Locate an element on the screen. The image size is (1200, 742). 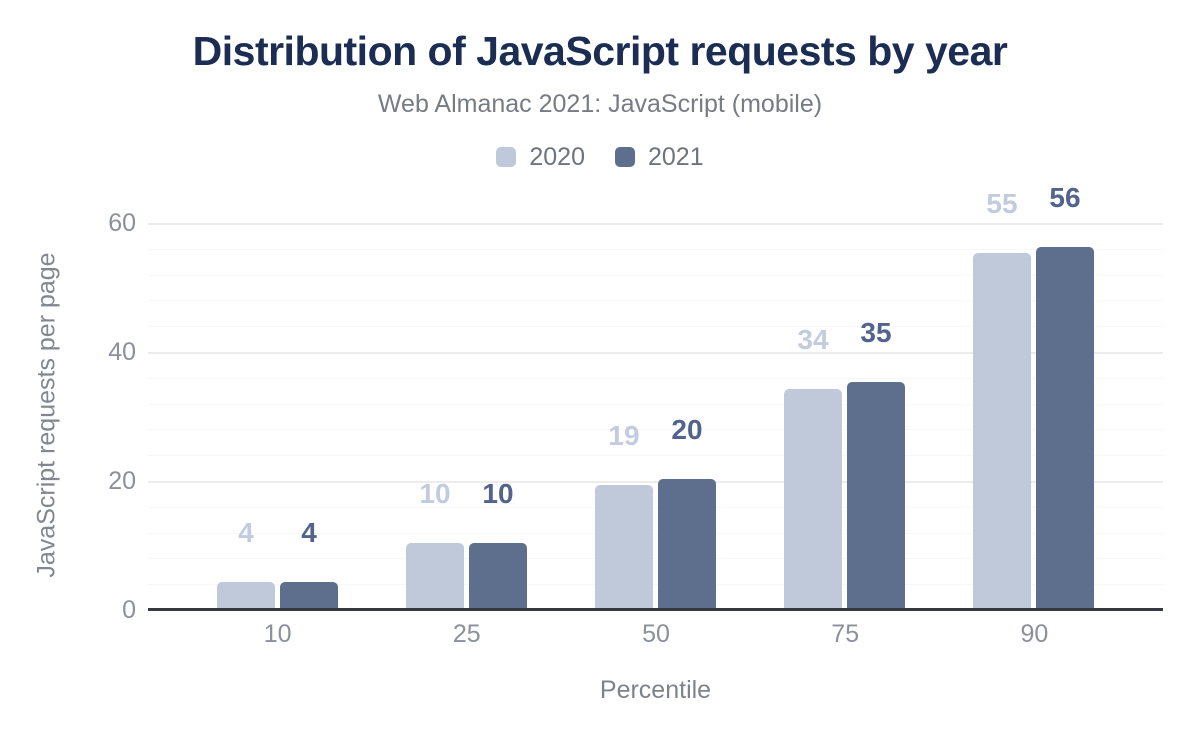
legend-item-2020: 2020 is located at coordinates (540, 157).